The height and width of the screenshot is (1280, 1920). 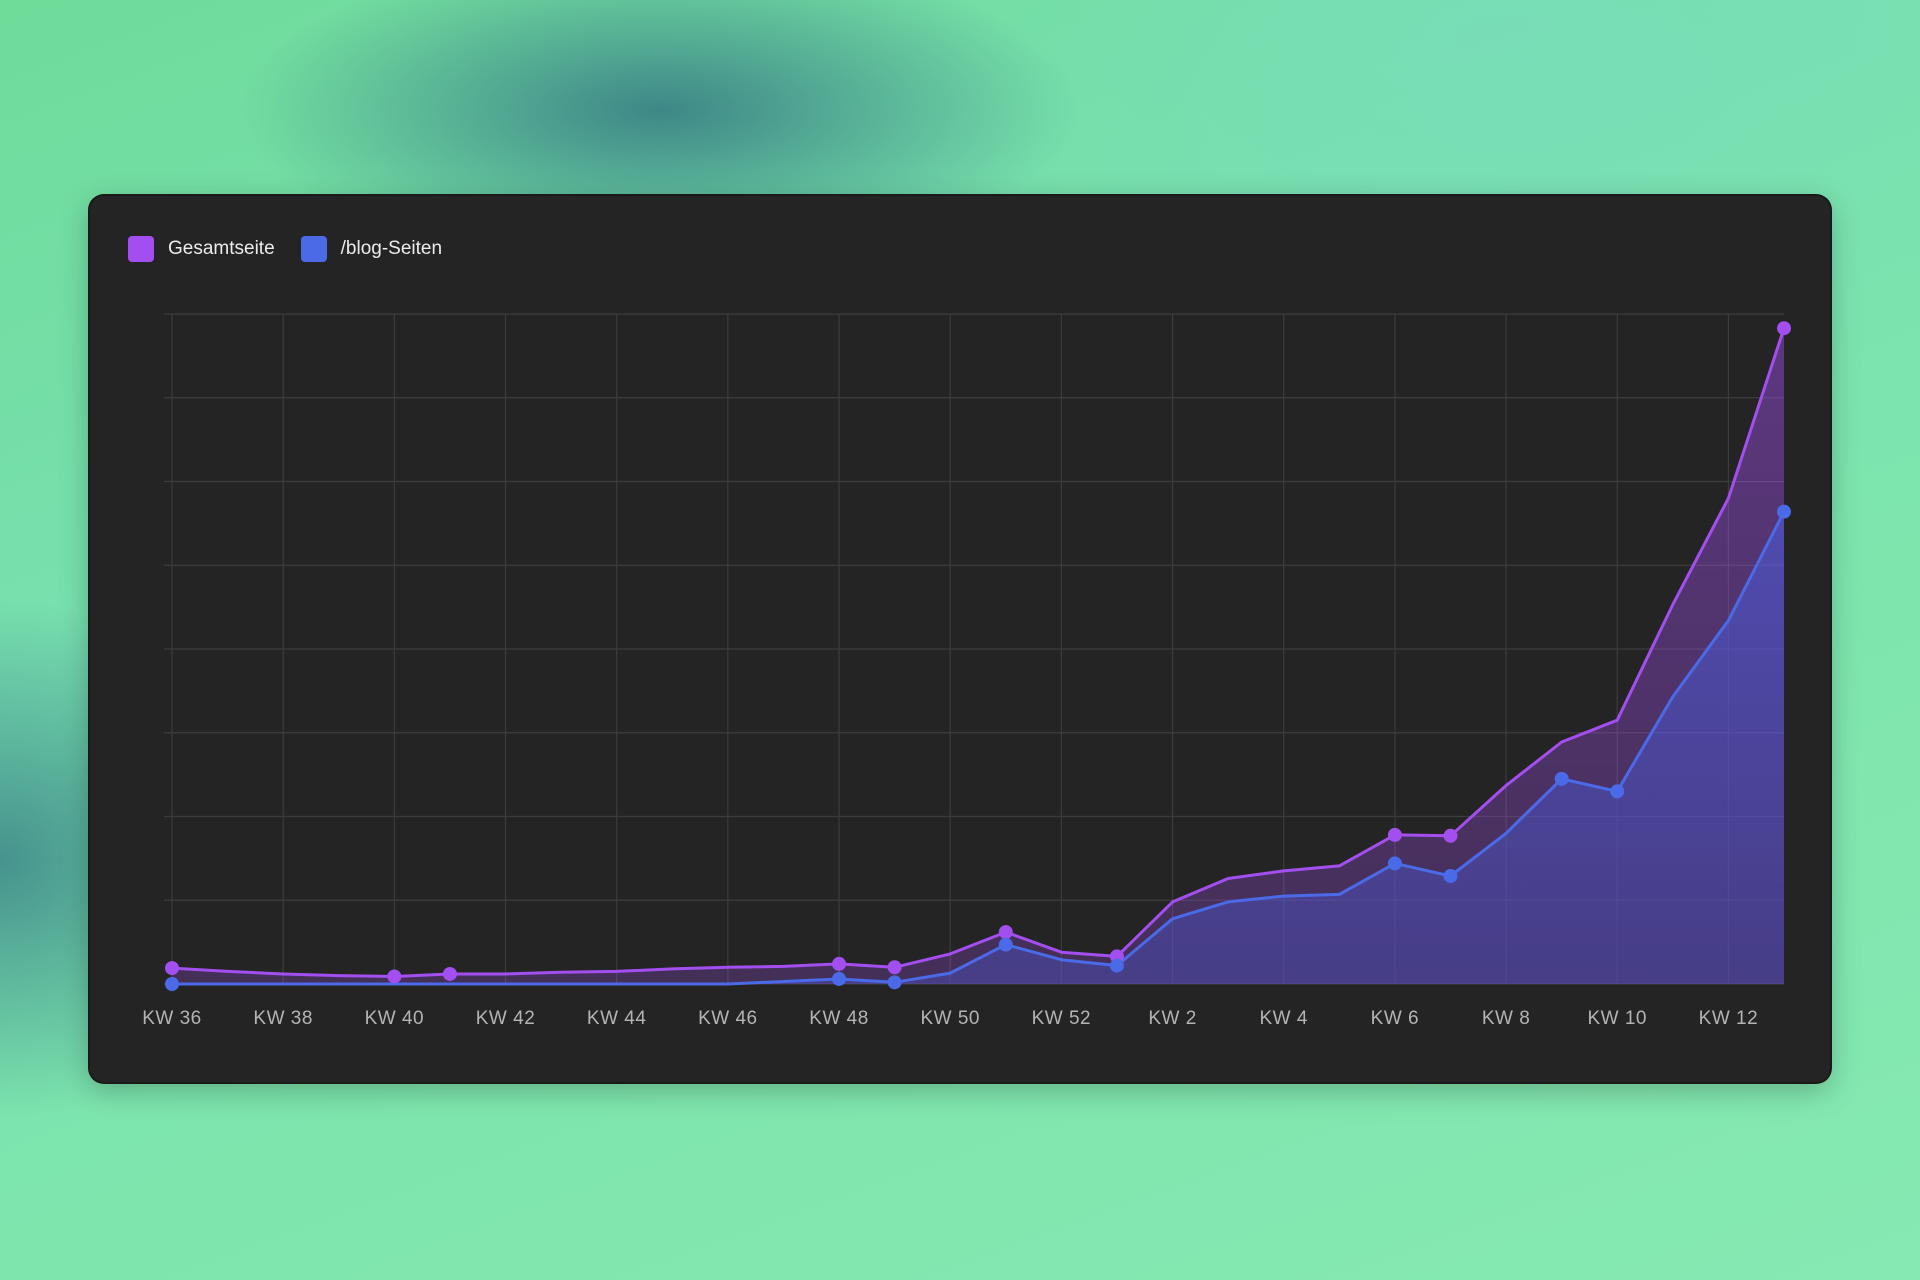 What do you see at coordinates (1283, 1018) in the screenshot?
I see `x-tick-label: KW 4` at bounding box center [1283, 1018].